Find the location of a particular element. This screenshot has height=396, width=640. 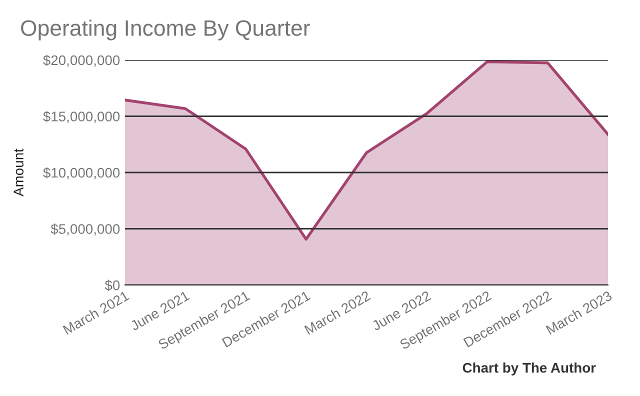

y-tick-label: $10,000,000 is located at coordinates (81, 173).